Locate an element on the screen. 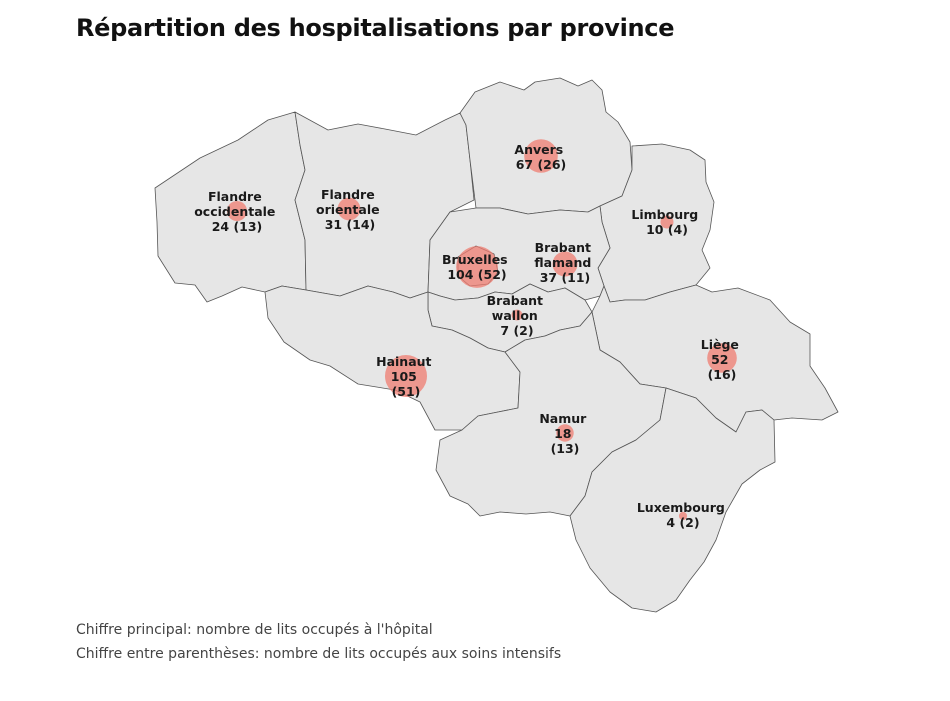 This screenshot has height=701, width=950. label-brabant-wallon-line-1: Brabant is located at coordinates (515, 300).